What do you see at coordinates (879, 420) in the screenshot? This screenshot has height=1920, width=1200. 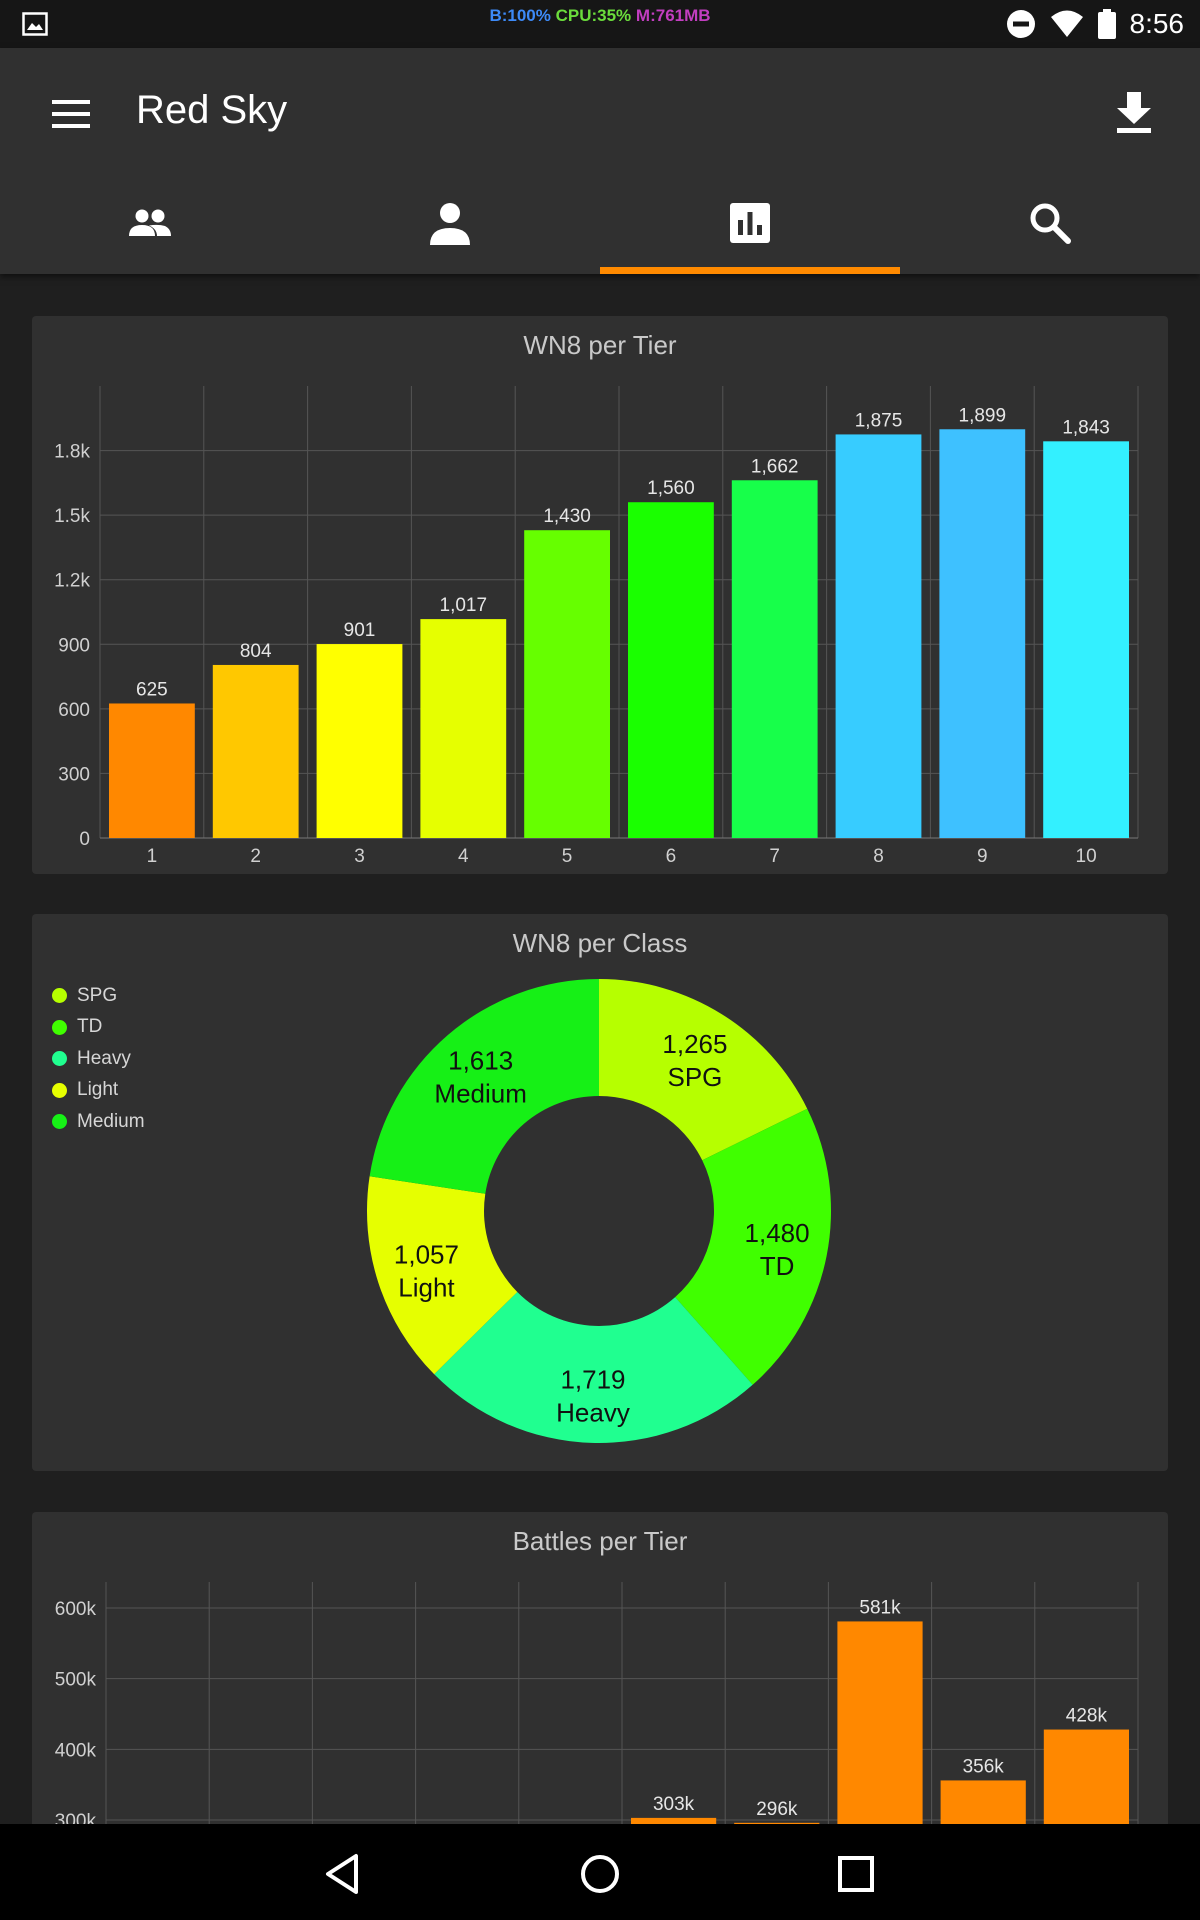 I see `bar-value-label: 1,875` at bounding box center [879, 420].